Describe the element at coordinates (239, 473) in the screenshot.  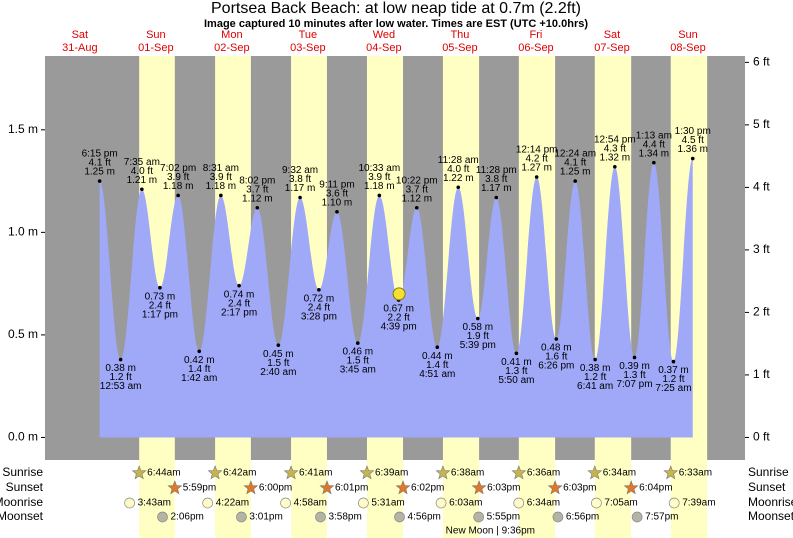
I see `astro-time: 6:42am` at that location.